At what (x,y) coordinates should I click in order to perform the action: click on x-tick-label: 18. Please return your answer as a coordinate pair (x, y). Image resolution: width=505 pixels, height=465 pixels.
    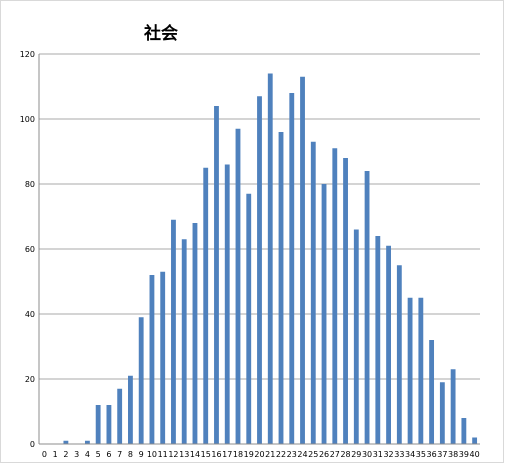
    Looking at the image, I should click on (238, 454).